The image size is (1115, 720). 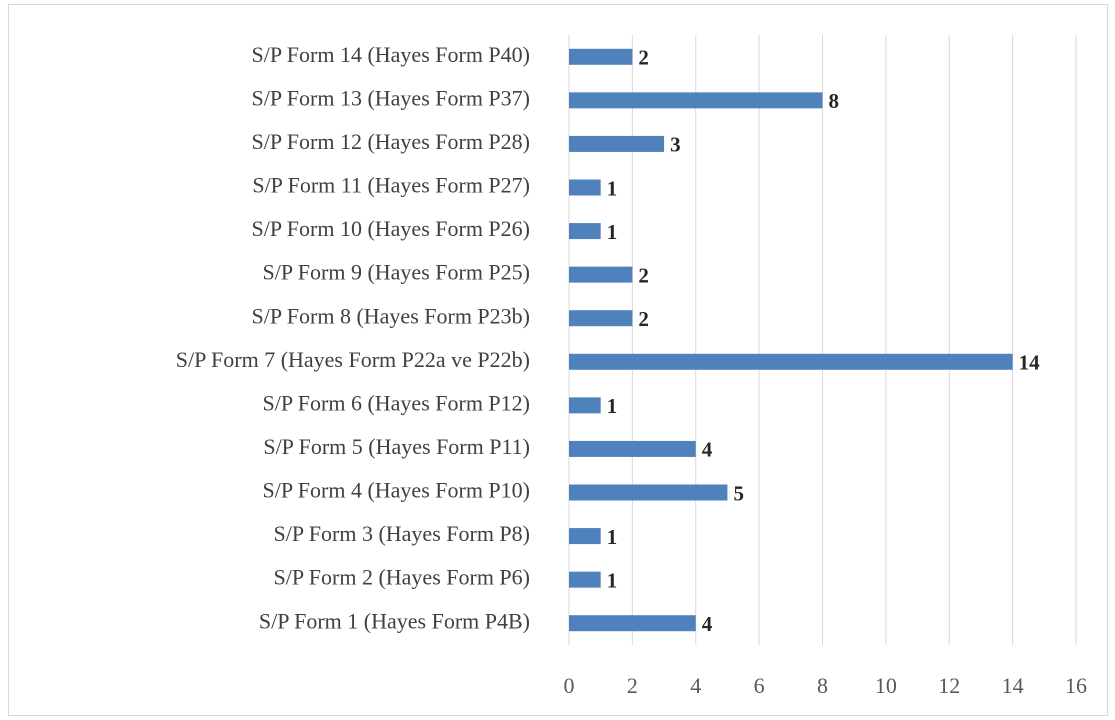 What do you see at coordinates (391, 141) in the screenshot?
I see `y-tick-label: S/P Form 12 (Hayes Form P28)` at bounding box center [391, 141].